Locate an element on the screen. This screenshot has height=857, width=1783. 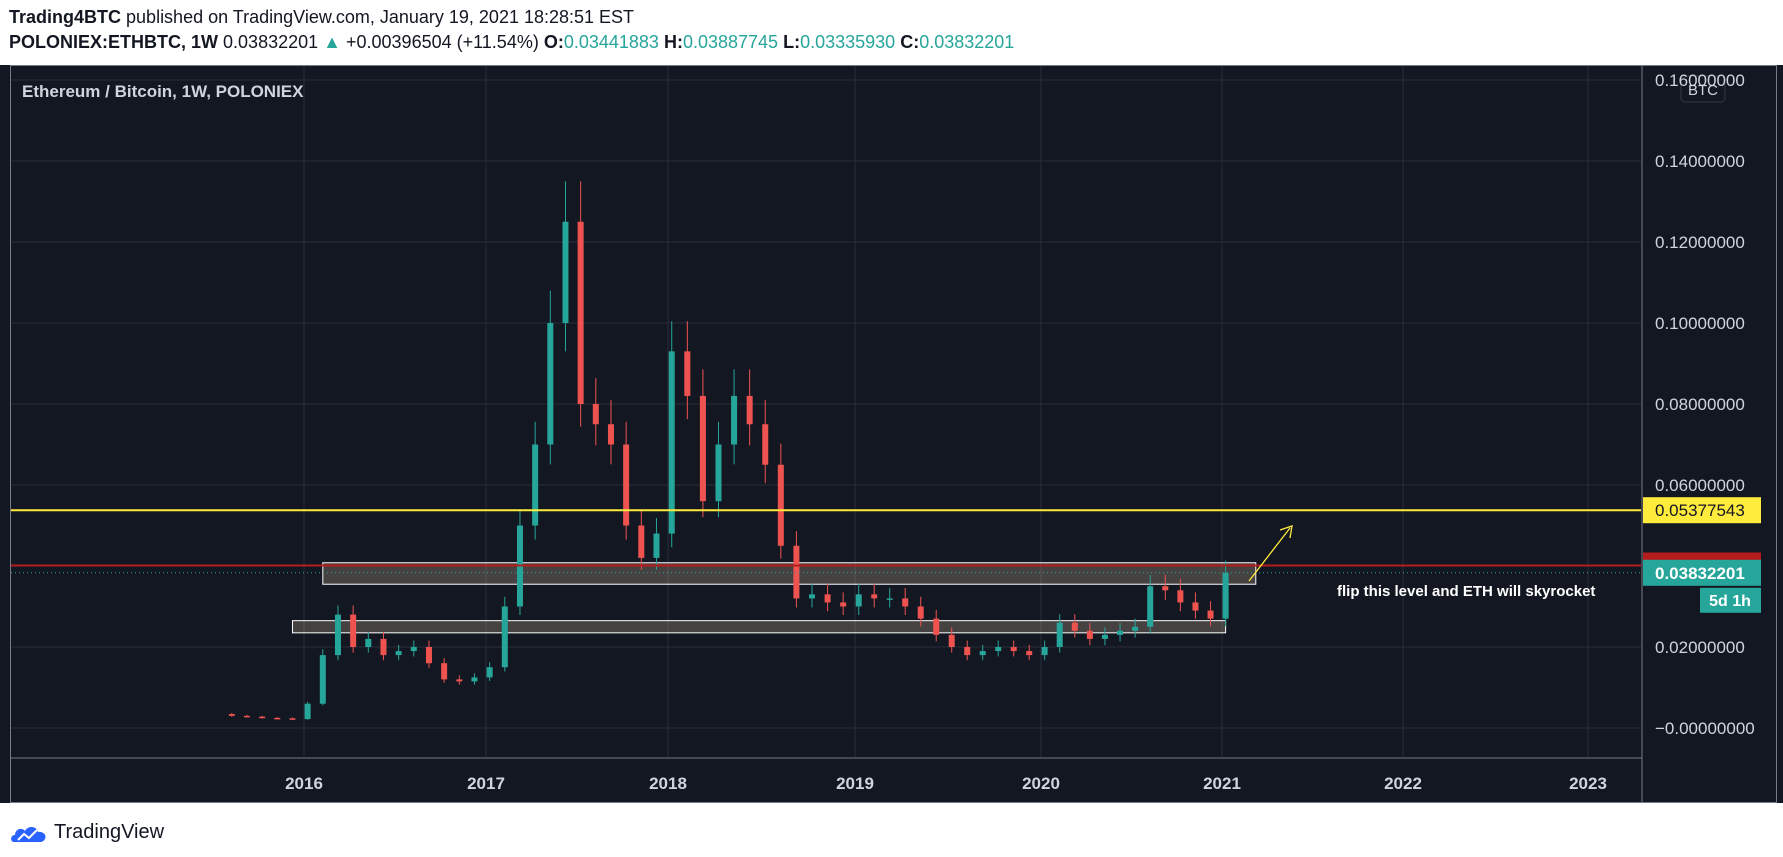
arrow-annotation is located at coordinates (1270, 553).